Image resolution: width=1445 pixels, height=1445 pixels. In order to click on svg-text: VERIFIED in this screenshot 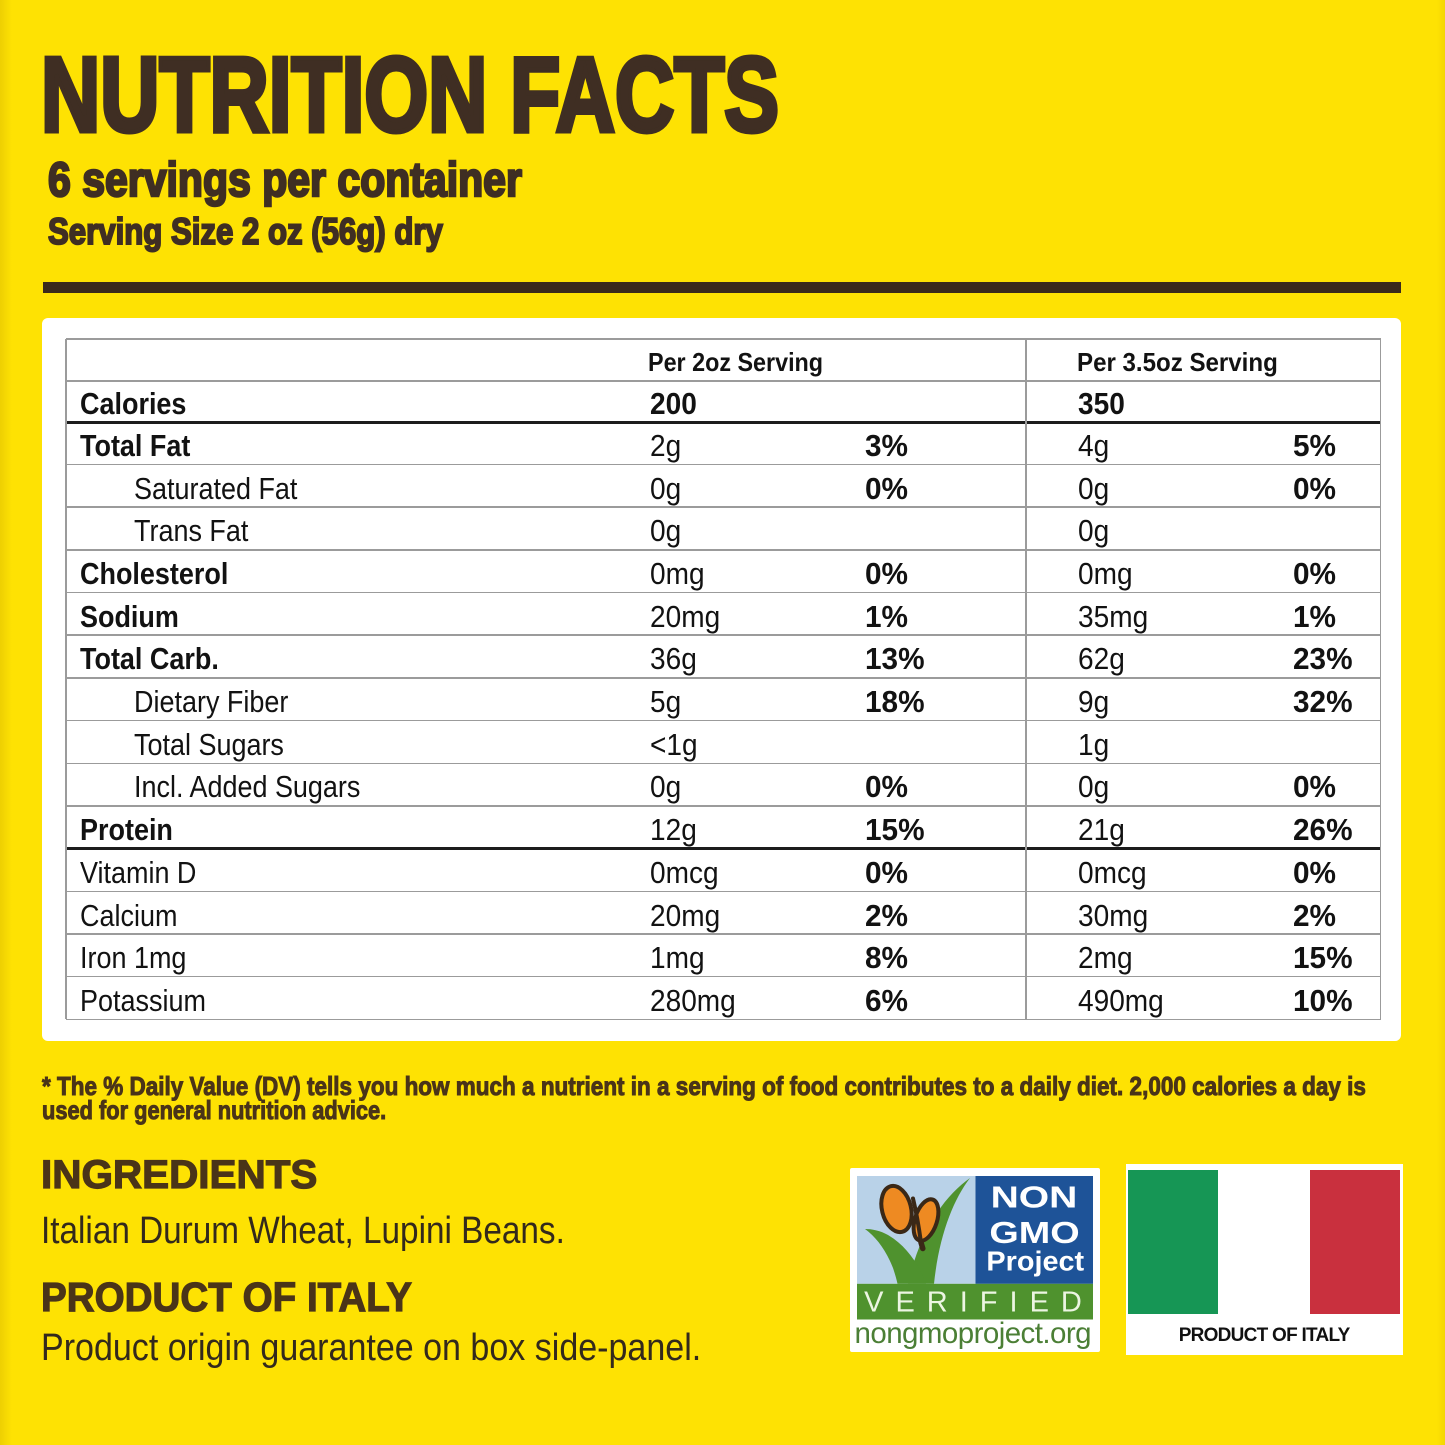, I will do `click(979, 1302)`.